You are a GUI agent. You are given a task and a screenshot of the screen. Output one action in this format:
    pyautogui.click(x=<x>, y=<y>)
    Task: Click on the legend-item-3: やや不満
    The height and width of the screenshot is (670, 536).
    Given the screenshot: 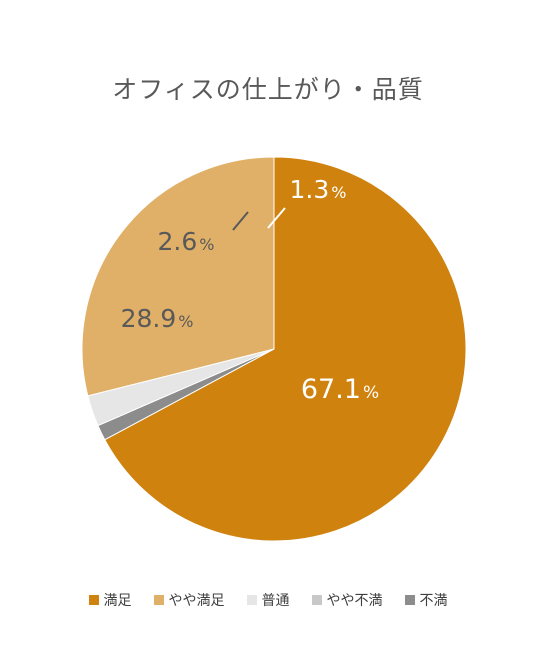 What is the action you would take?
    pyautogui.click(x=347, y=600)
    